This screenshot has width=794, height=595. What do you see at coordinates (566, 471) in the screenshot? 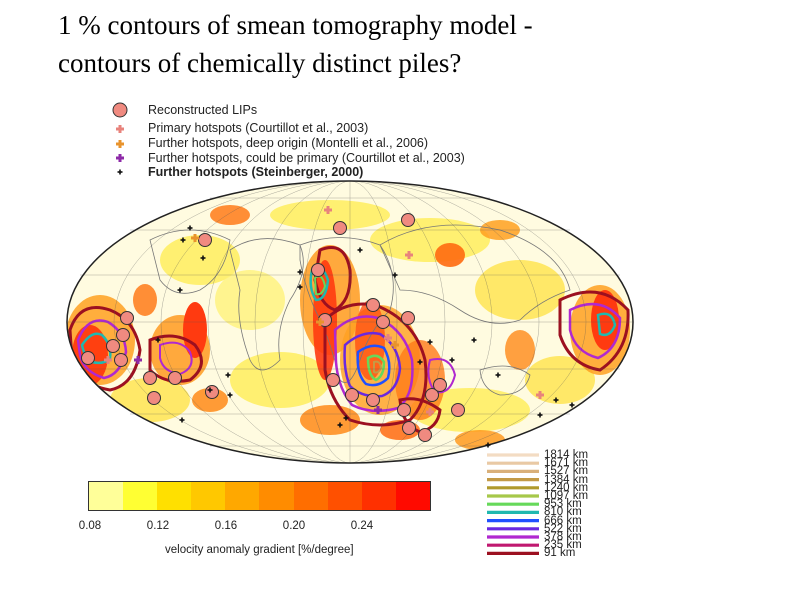
I see `depth-label: 1527 km` at bounding box center [566, 471].